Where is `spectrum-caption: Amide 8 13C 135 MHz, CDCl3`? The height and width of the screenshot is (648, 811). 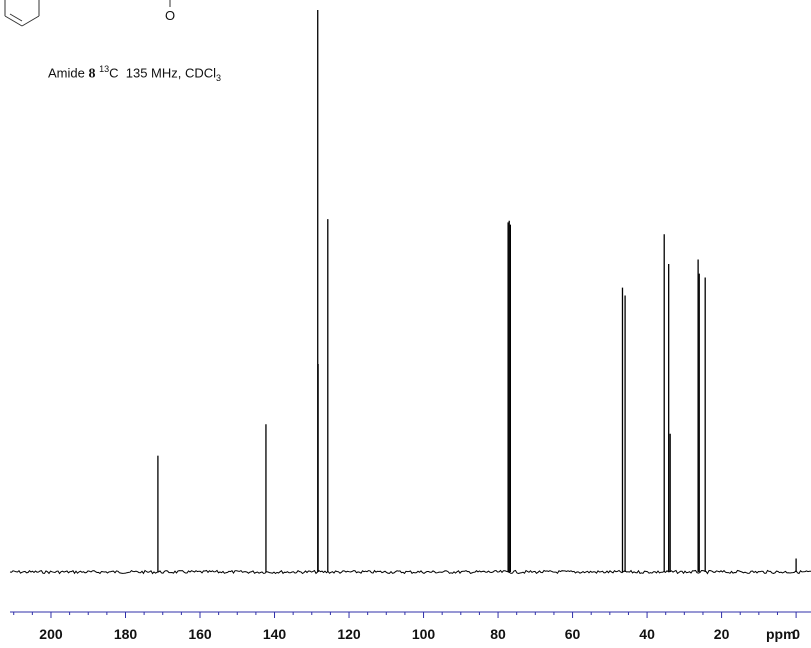
spectrum-caption: Amide 8 13C 135 MHz, CDCl3 is located at coordinates (134, 73).